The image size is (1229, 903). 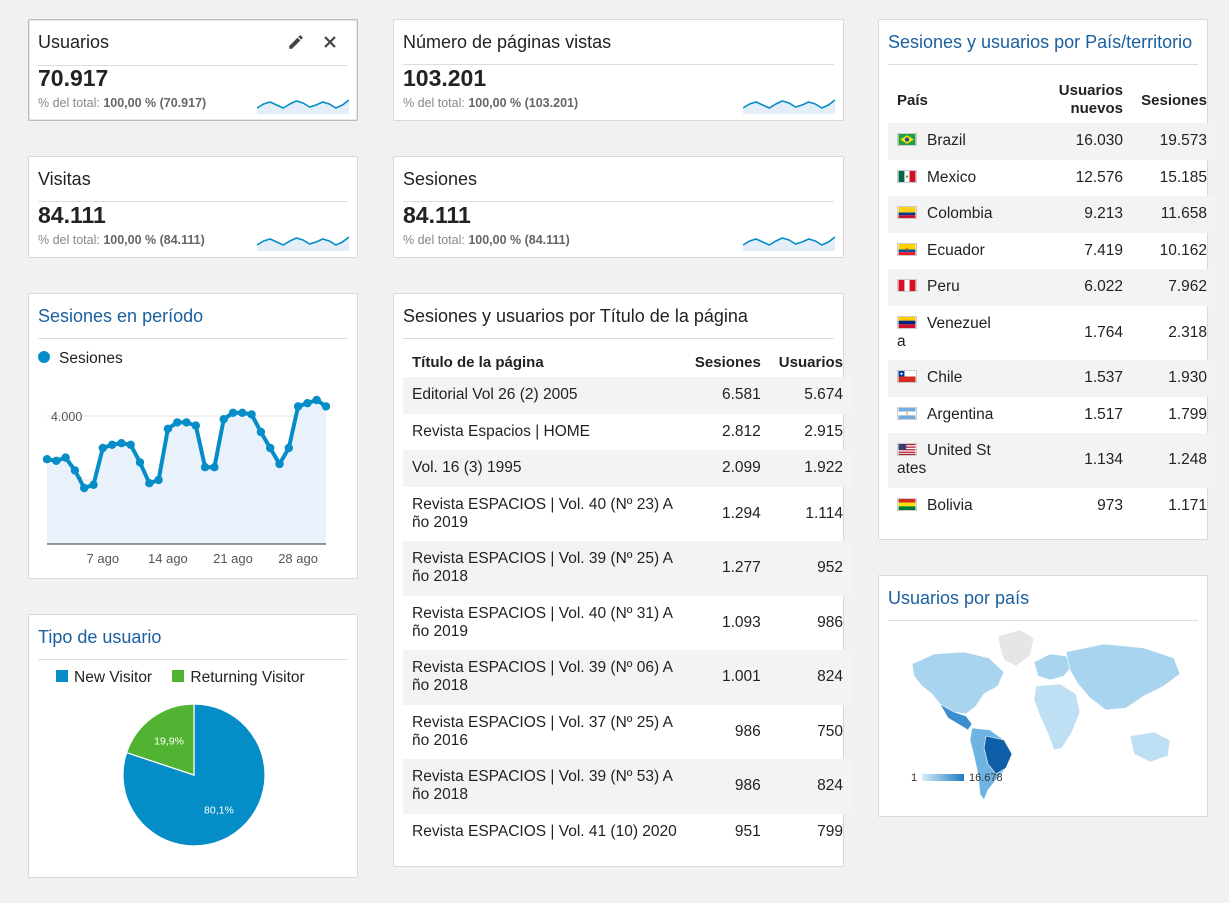 I want to click on table-row: Vol. 16 (3) 1995 2.099 1.922, so click(x=627, y=468).